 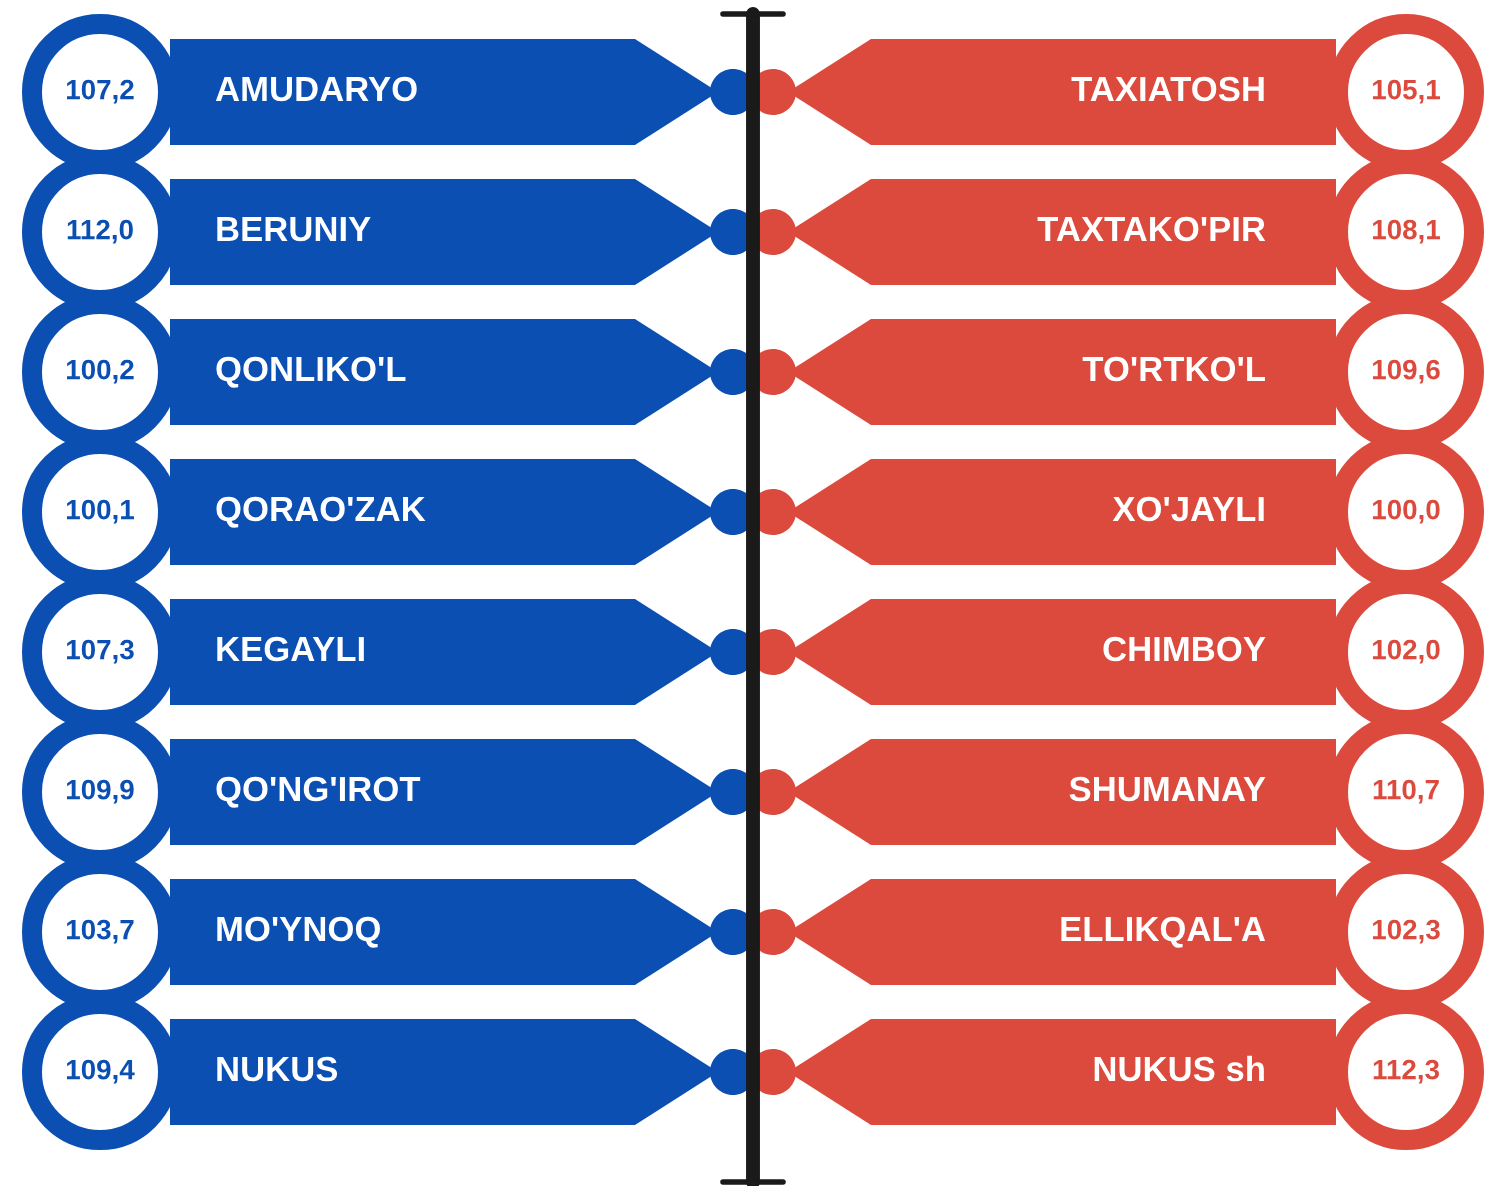 I want to click on category-label: KEGAYLI, so click(x=290, y=649).